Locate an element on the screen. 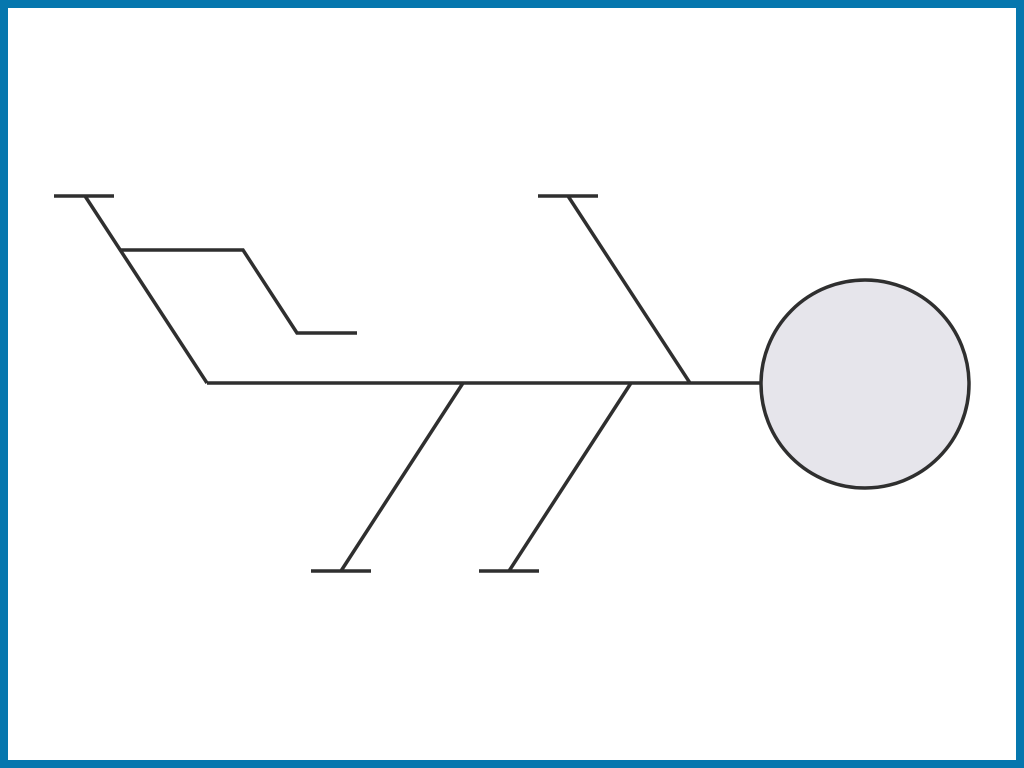  upper-bone-right is located at coordinates (629, 289).